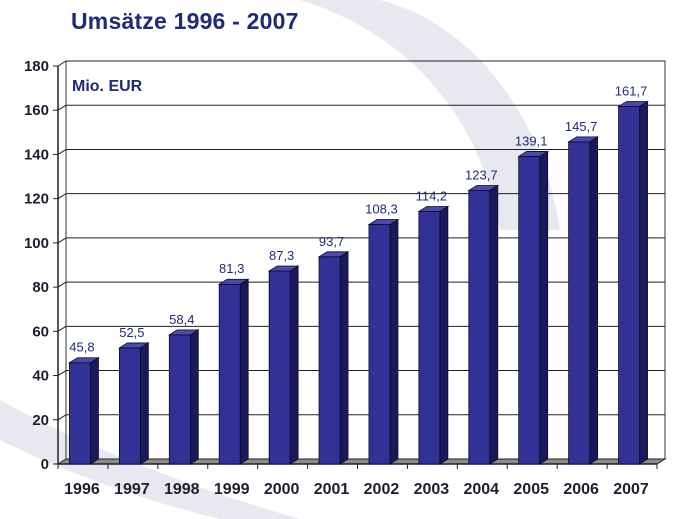  I want to click on y-tick-label: 120, so click(36, 199).